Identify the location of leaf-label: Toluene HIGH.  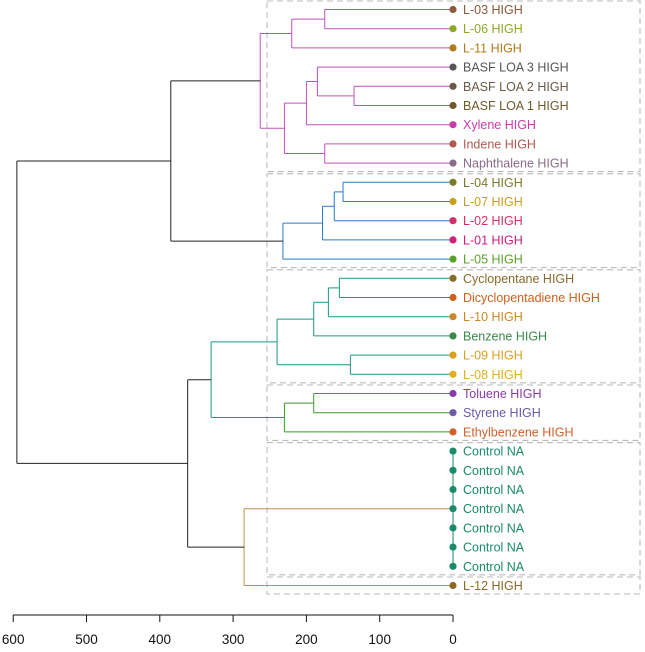
(502, 394).